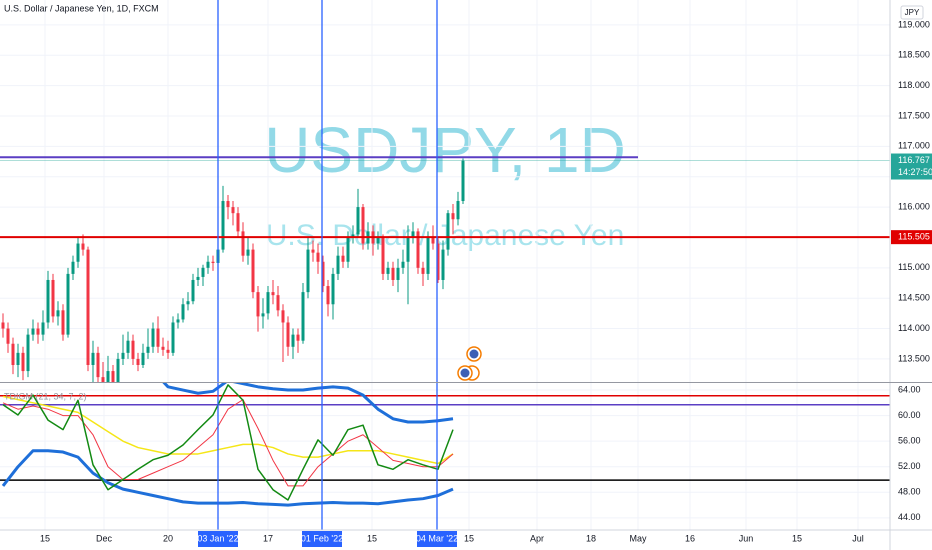 This screenshot has width=932, height=550. Describe the element at coordinates (914, 206) in the screenshot. I see `y-tick-label: 116.000` at that location.